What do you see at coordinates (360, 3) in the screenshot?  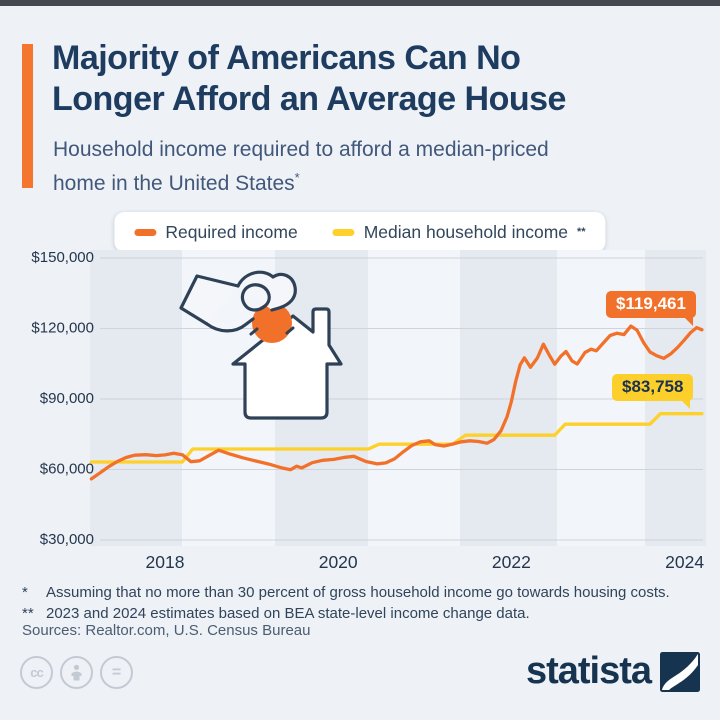 I see `top-edge-strip` at bounding box center [360, 3].